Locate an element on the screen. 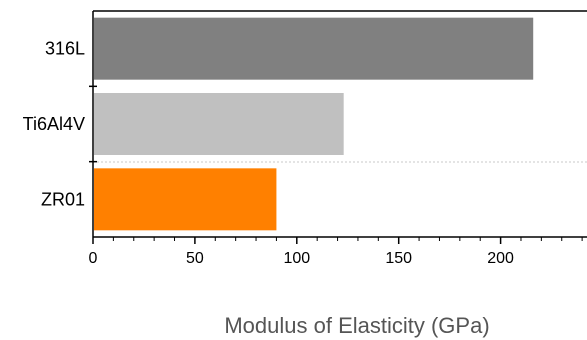  x-ticks-layer is located at coordinates (337, 240).